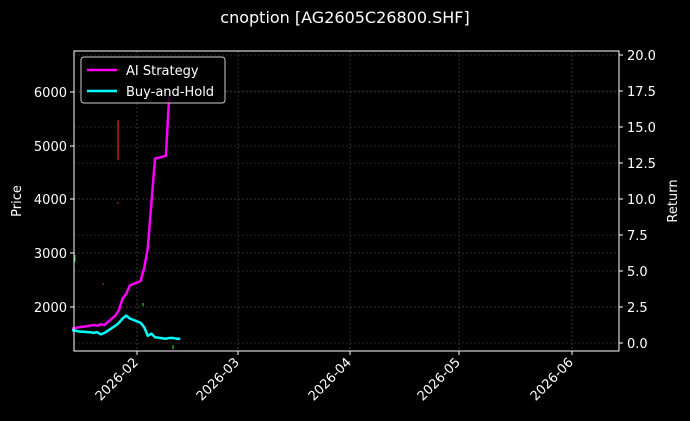  What do you see at coordinates (637, 272) in the screenshot?
I see `right-tick-label: 5.0` at bounding box center [637, 272].